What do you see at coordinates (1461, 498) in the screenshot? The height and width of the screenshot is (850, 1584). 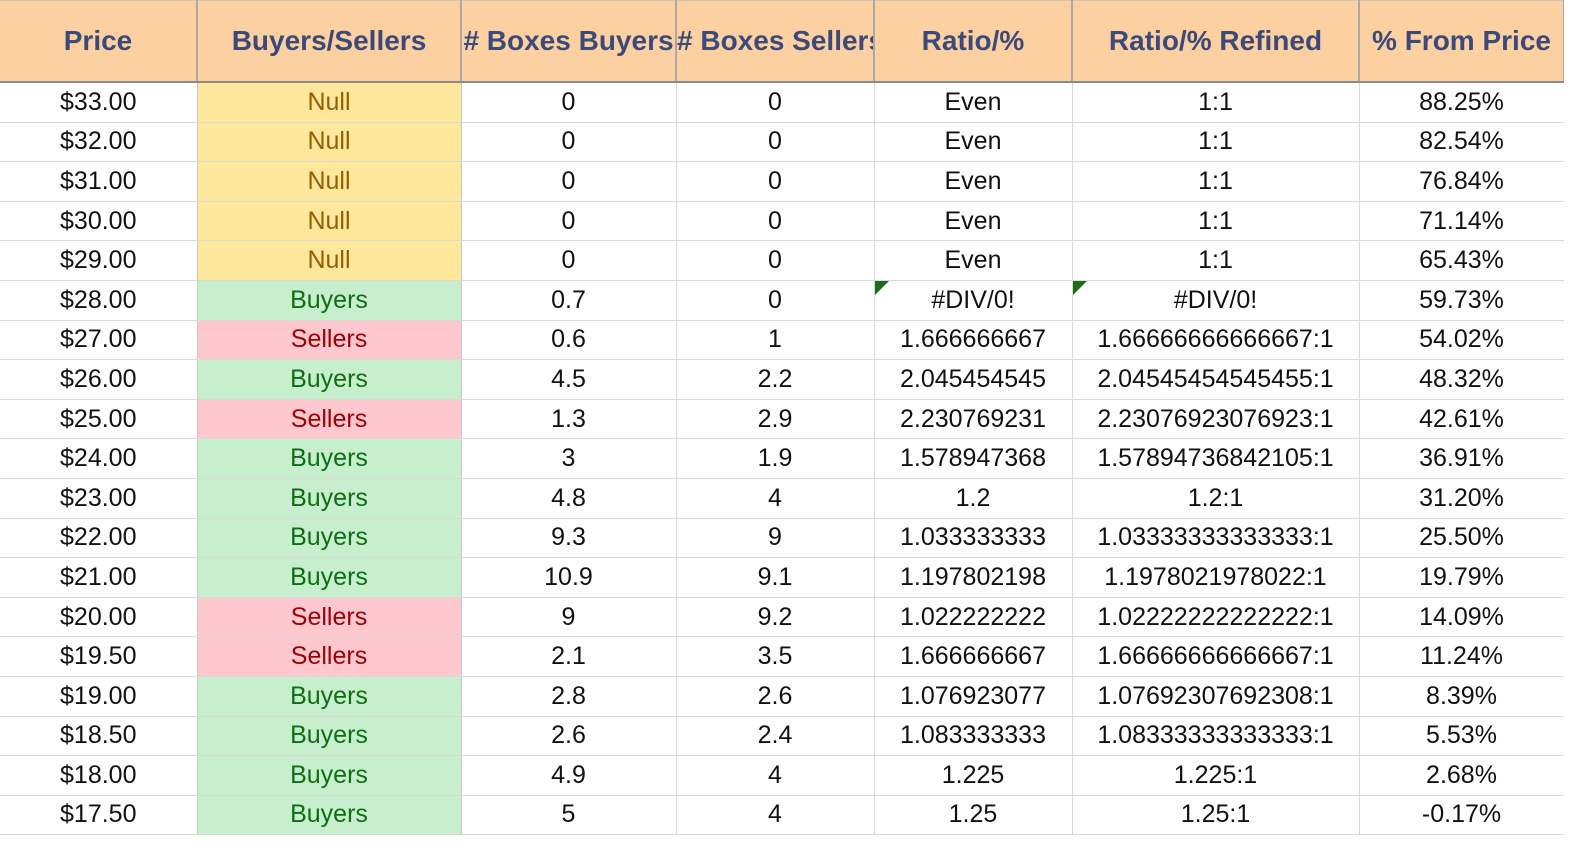 I see `pct-from-price-cell: 31.20%` at bounding box center [1461, 498].